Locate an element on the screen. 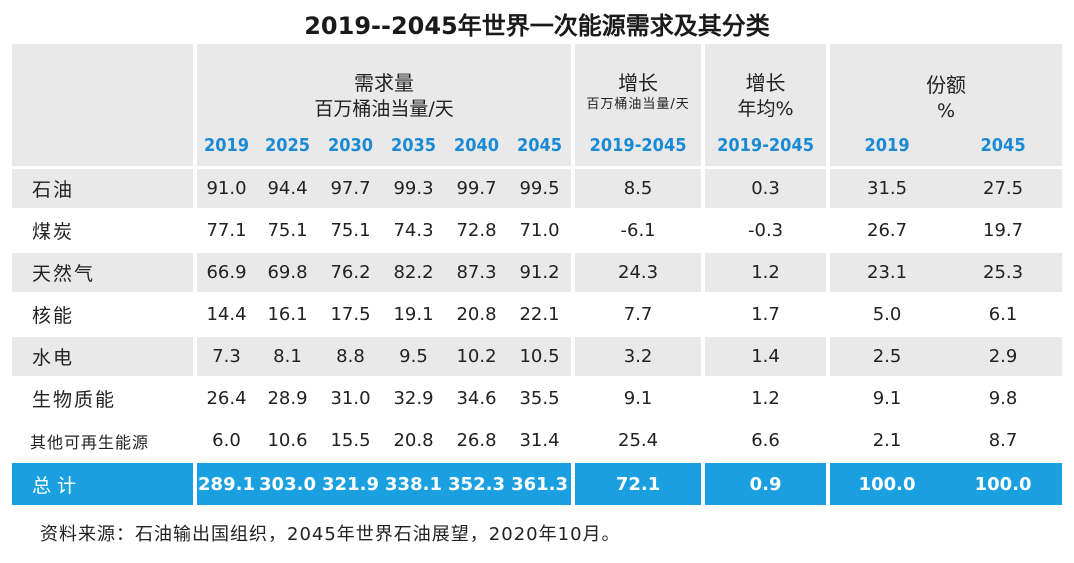 This screenshot has height=563, width=1074. table-cell: 0.3 is located at coordinates (764, 187).